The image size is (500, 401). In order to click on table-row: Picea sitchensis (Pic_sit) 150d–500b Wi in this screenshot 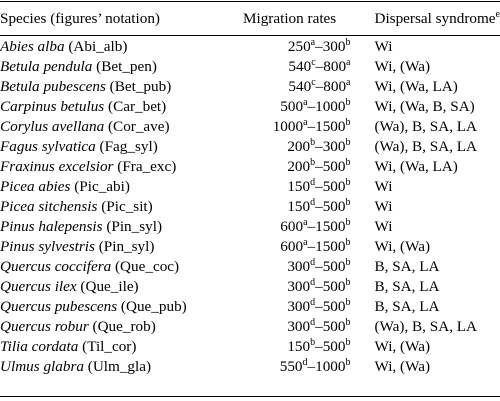, I will do `click(250, 207)`.